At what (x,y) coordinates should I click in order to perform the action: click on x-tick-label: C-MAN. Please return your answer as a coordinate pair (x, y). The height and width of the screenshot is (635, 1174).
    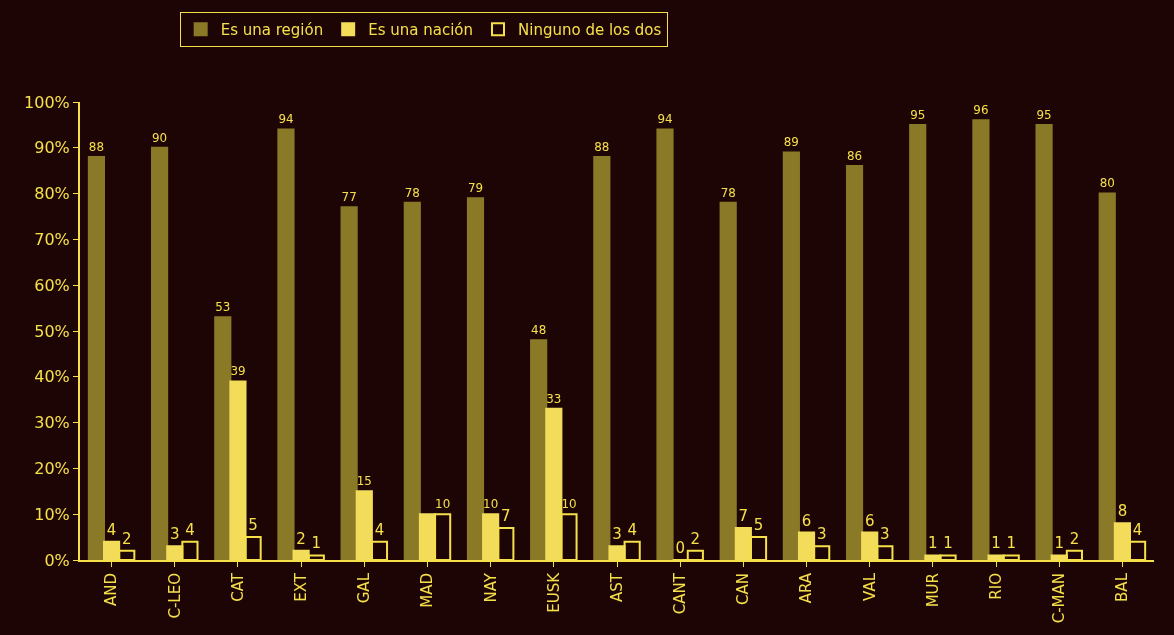
    Looking at the image, I should click on (1059, 598).